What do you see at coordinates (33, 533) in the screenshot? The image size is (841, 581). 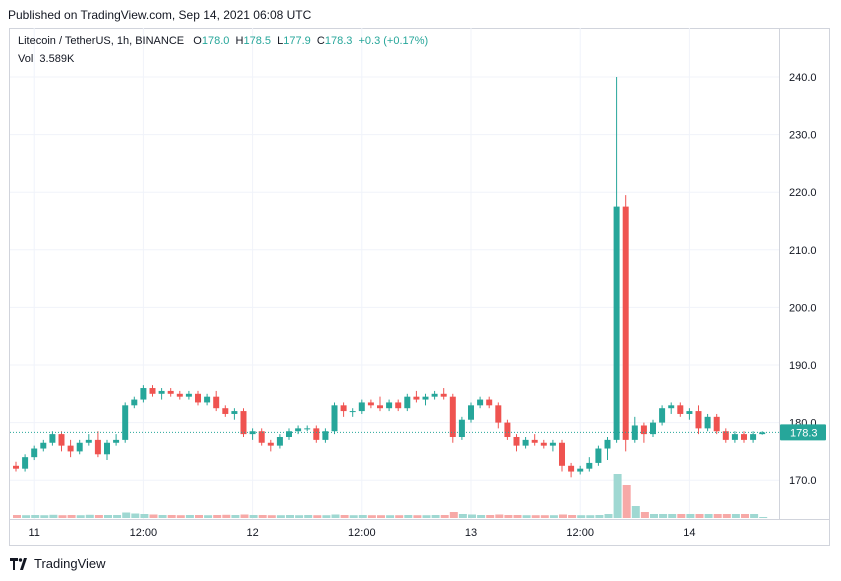 I see `time-tick-label: 11` at bounding box center [33, 533].